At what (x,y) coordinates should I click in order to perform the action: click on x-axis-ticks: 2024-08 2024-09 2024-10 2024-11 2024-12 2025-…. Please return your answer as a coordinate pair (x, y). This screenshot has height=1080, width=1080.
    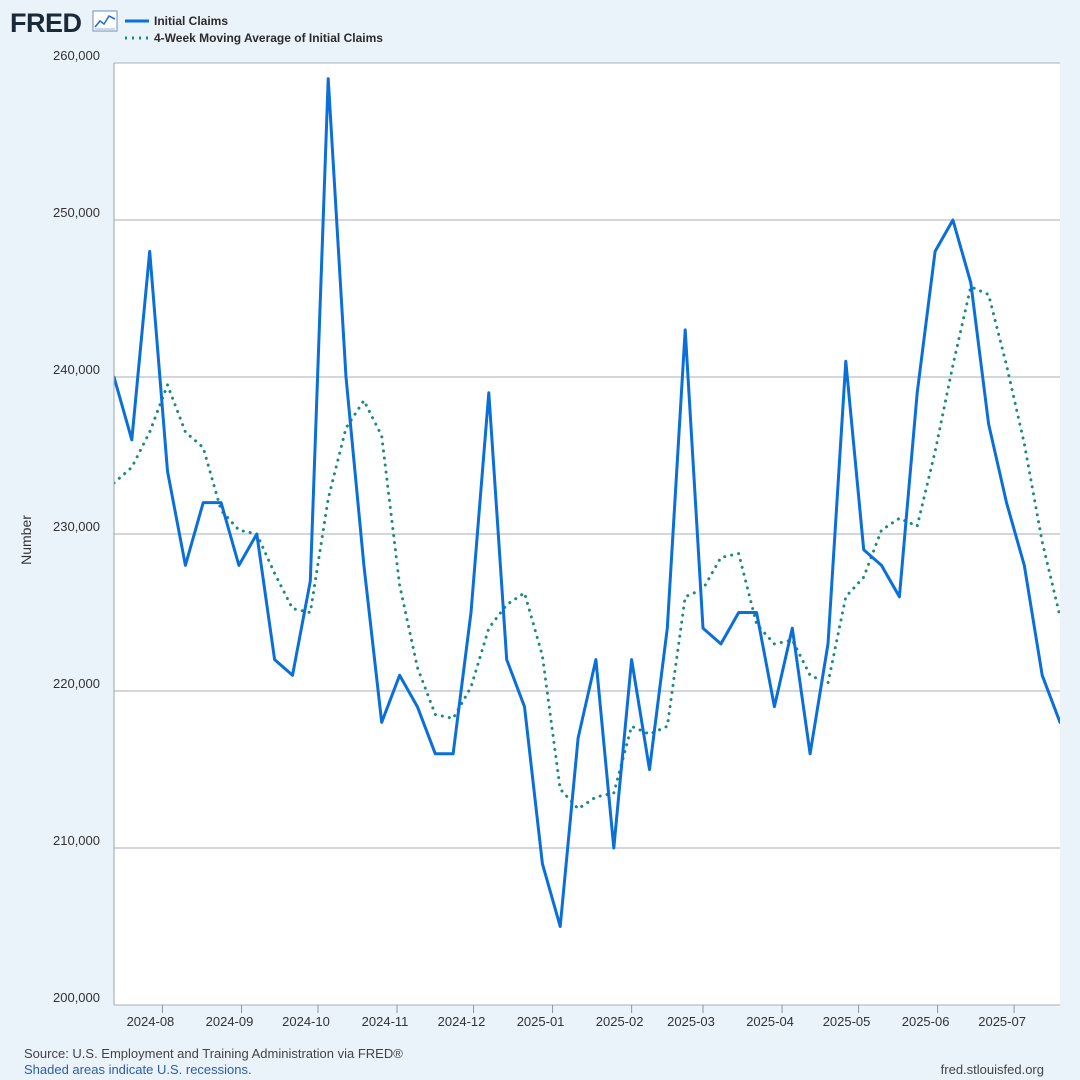
    Looking at the image, I should click on (576, 1017).